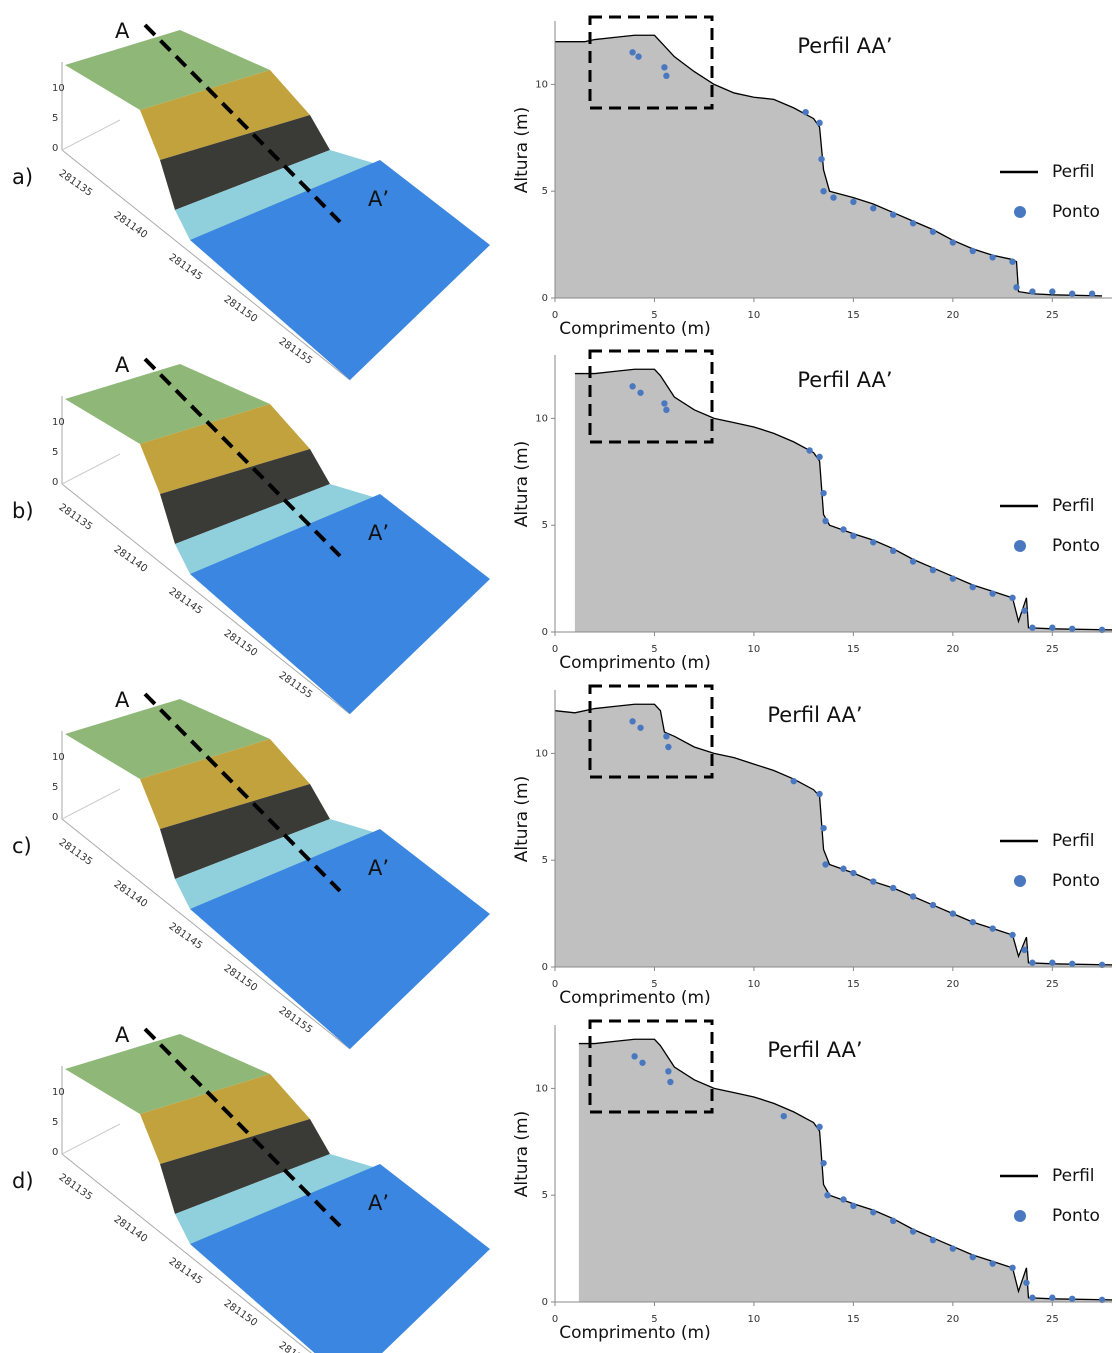 This screenshot has width=1116, height=1353. I want to click on terrain-tick-label: 281145, so click(186, 601).